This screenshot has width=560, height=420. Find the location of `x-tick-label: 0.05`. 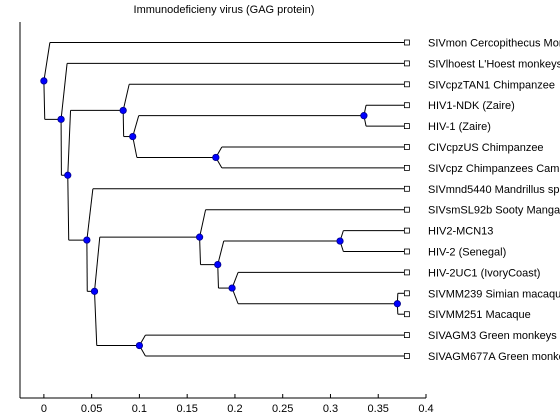

x-tick-label: 0.05 is located at coordinates (91, 409).